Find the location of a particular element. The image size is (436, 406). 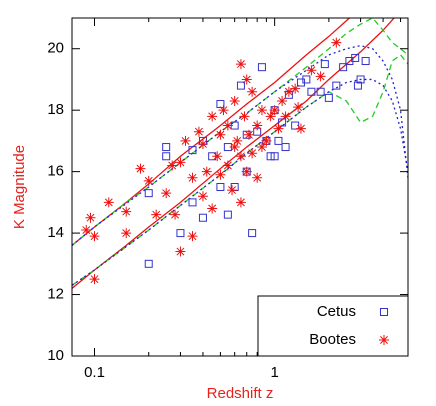

y-tick-label: 18 is located at coordinates (55, 109).